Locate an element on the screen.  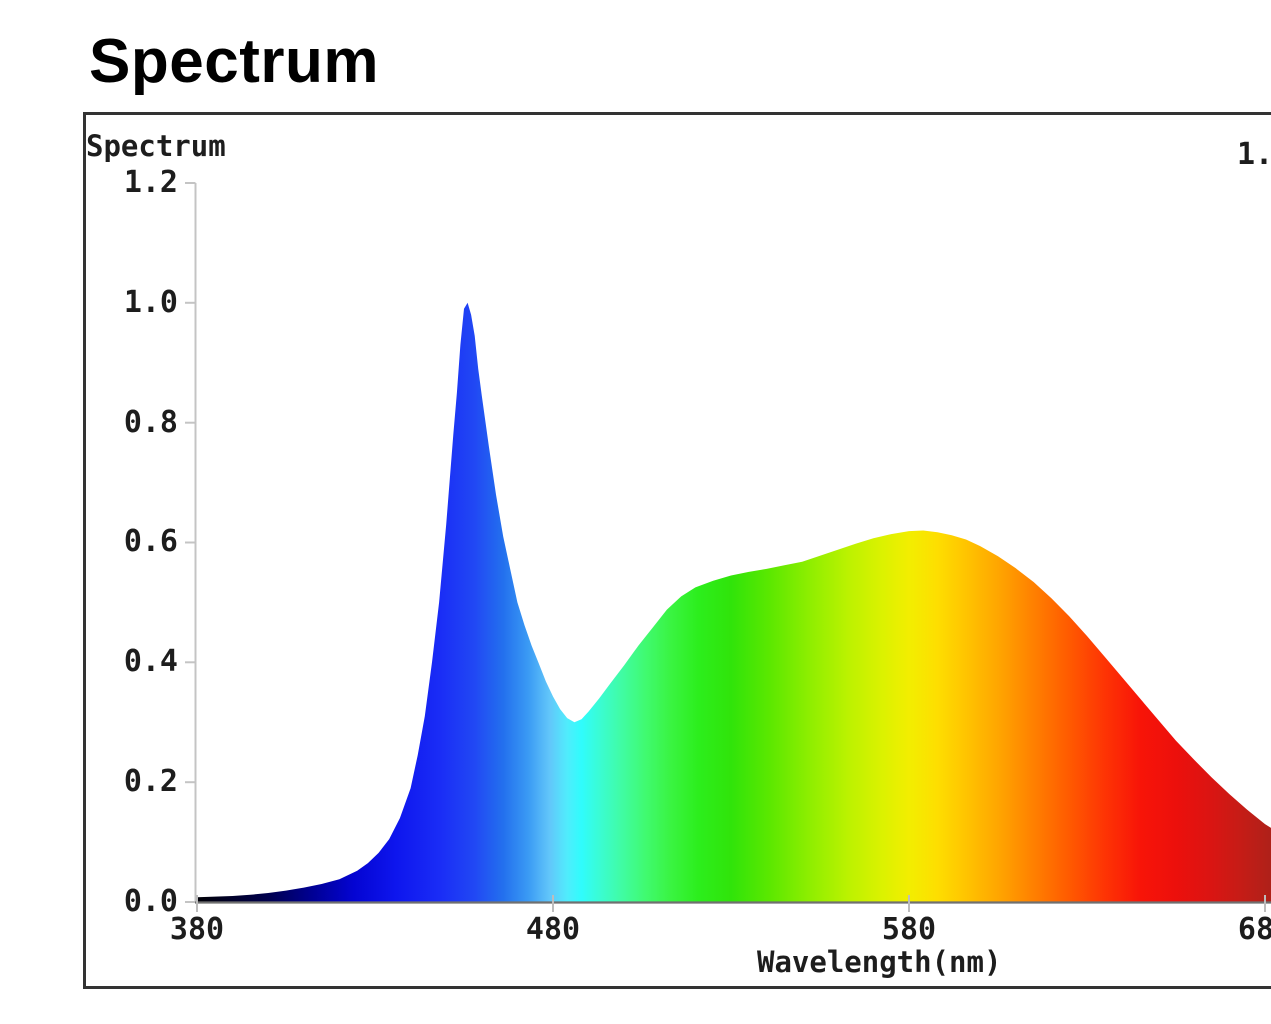
x-tick-label: 680 is located at coordinates (1254, 929).